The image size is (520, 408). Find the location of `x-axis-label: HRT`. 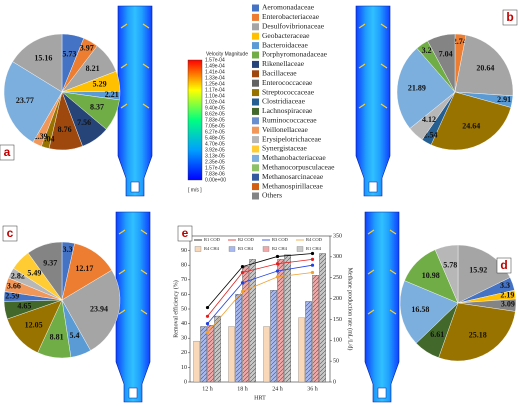

x-axis-label: HRT is located at coordinates (260, 398).